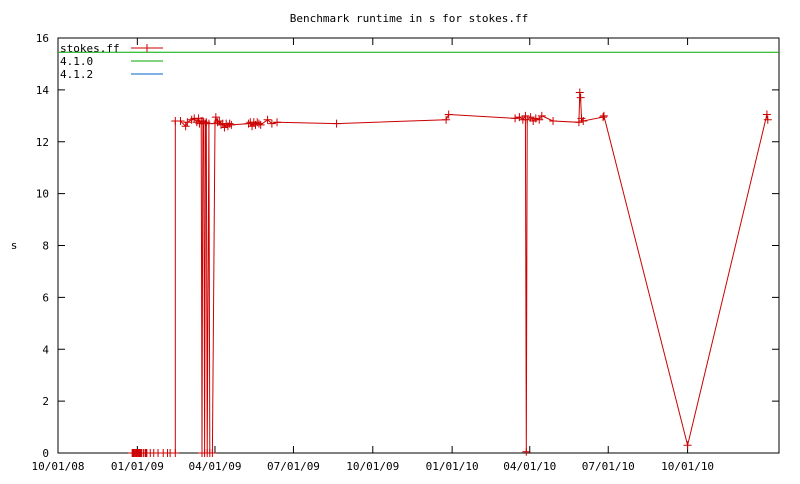 The image size is (800, 484). What do you see at coordinates (214, 466) in the screenshot?
I see `x-tick-label: 04/01/09` at bounding box center [214, 466].